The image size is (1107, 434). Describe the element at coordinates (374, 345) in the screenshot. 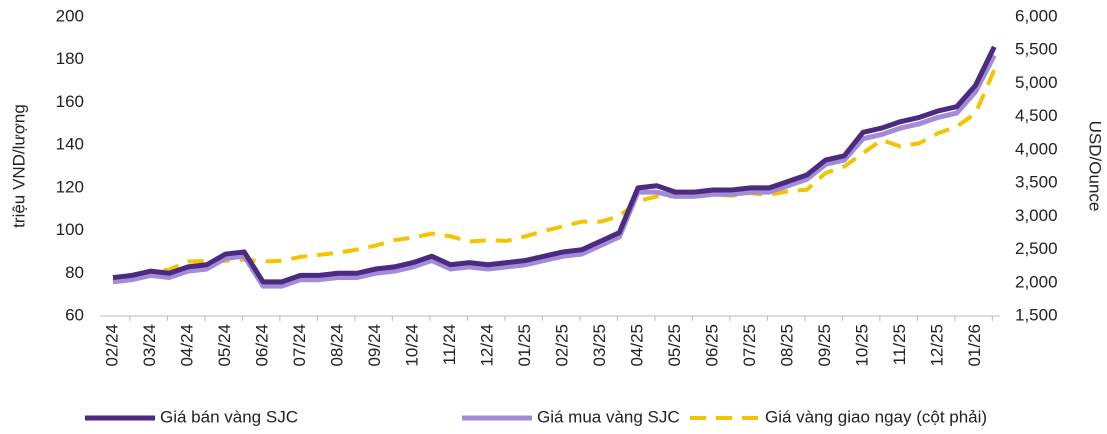

I see `x-tick-label: 09/24` at that location.